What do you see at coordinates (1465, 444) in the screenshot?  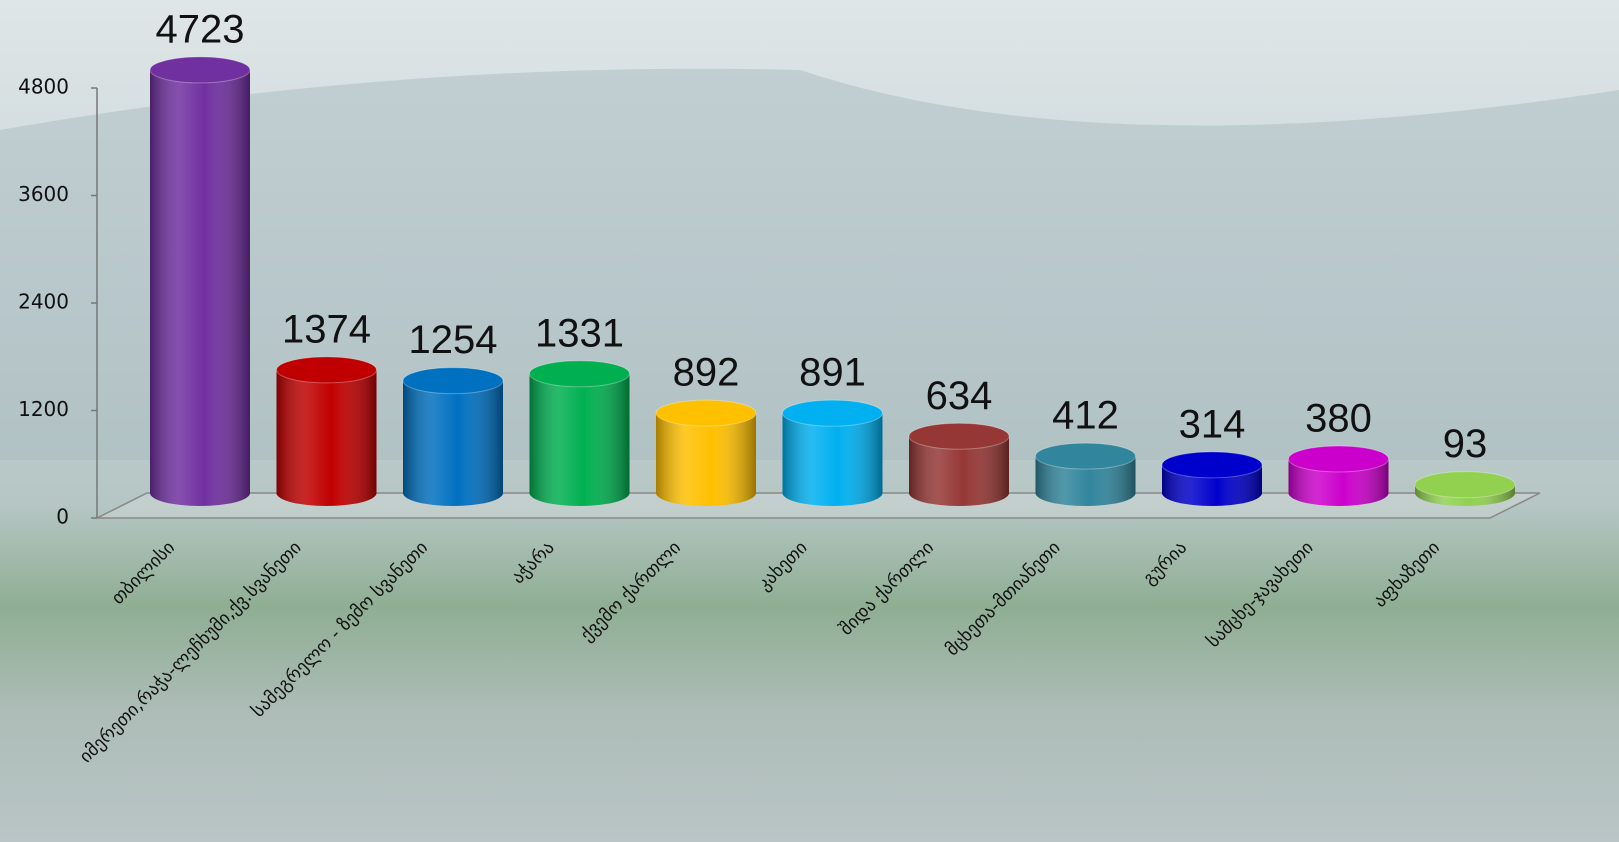 I see `data-label: 93` at bounding box center [1465, 444].